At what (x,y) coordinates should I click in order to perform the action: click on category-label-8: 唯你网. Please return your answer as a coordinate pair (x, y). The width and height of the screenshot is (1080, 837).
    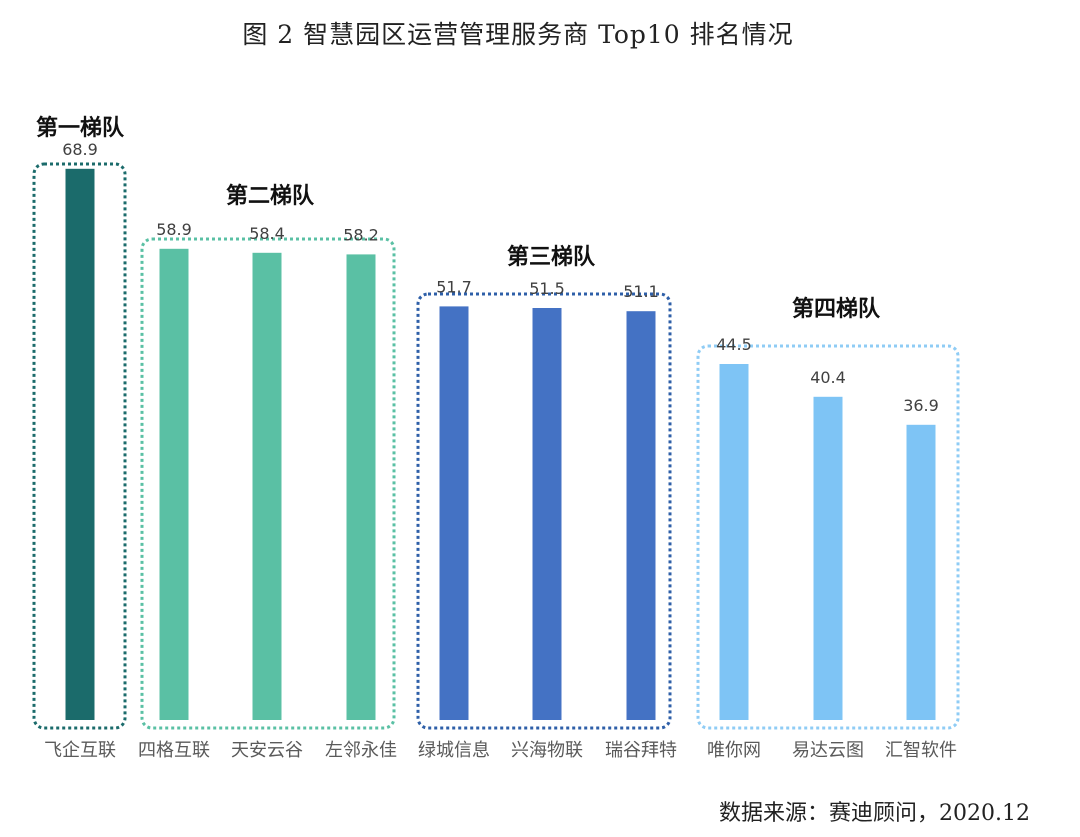
    Looking at the image, I should click on (734, 750).